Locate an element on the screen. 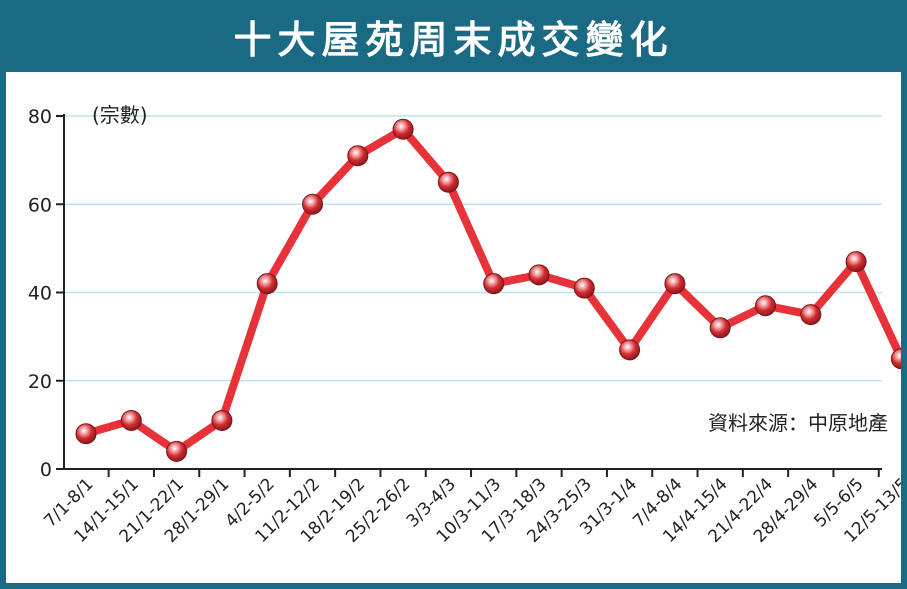 This screenshot has width=907, height=589. y-tick-label: 20 is located at coordinates (40, 382).